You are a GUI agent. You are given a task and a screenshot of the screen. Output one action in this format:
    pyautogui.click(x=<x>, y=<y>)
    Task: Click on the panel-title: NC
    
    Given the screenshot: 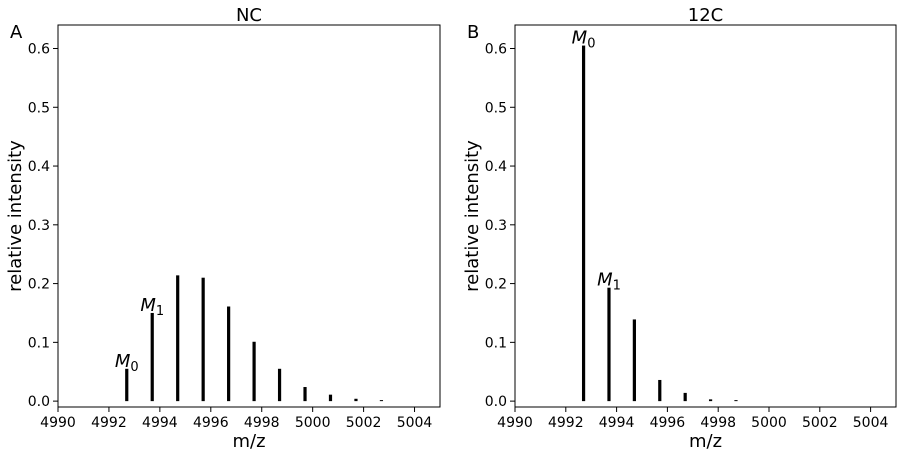 What is the action you would take?
    pyautogui.click(x=249, y=15)
    